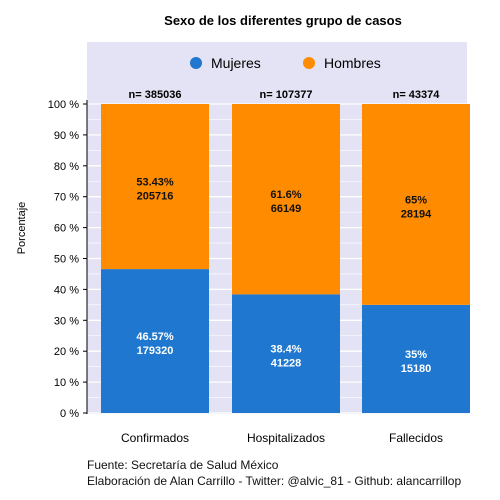 Image resolution: width=500 pixels, height=500 pixels. What do you see at coordinates (352, 63) in the screenshot?
I see `legend-label: Hombres` at bounding box center [352, 63].